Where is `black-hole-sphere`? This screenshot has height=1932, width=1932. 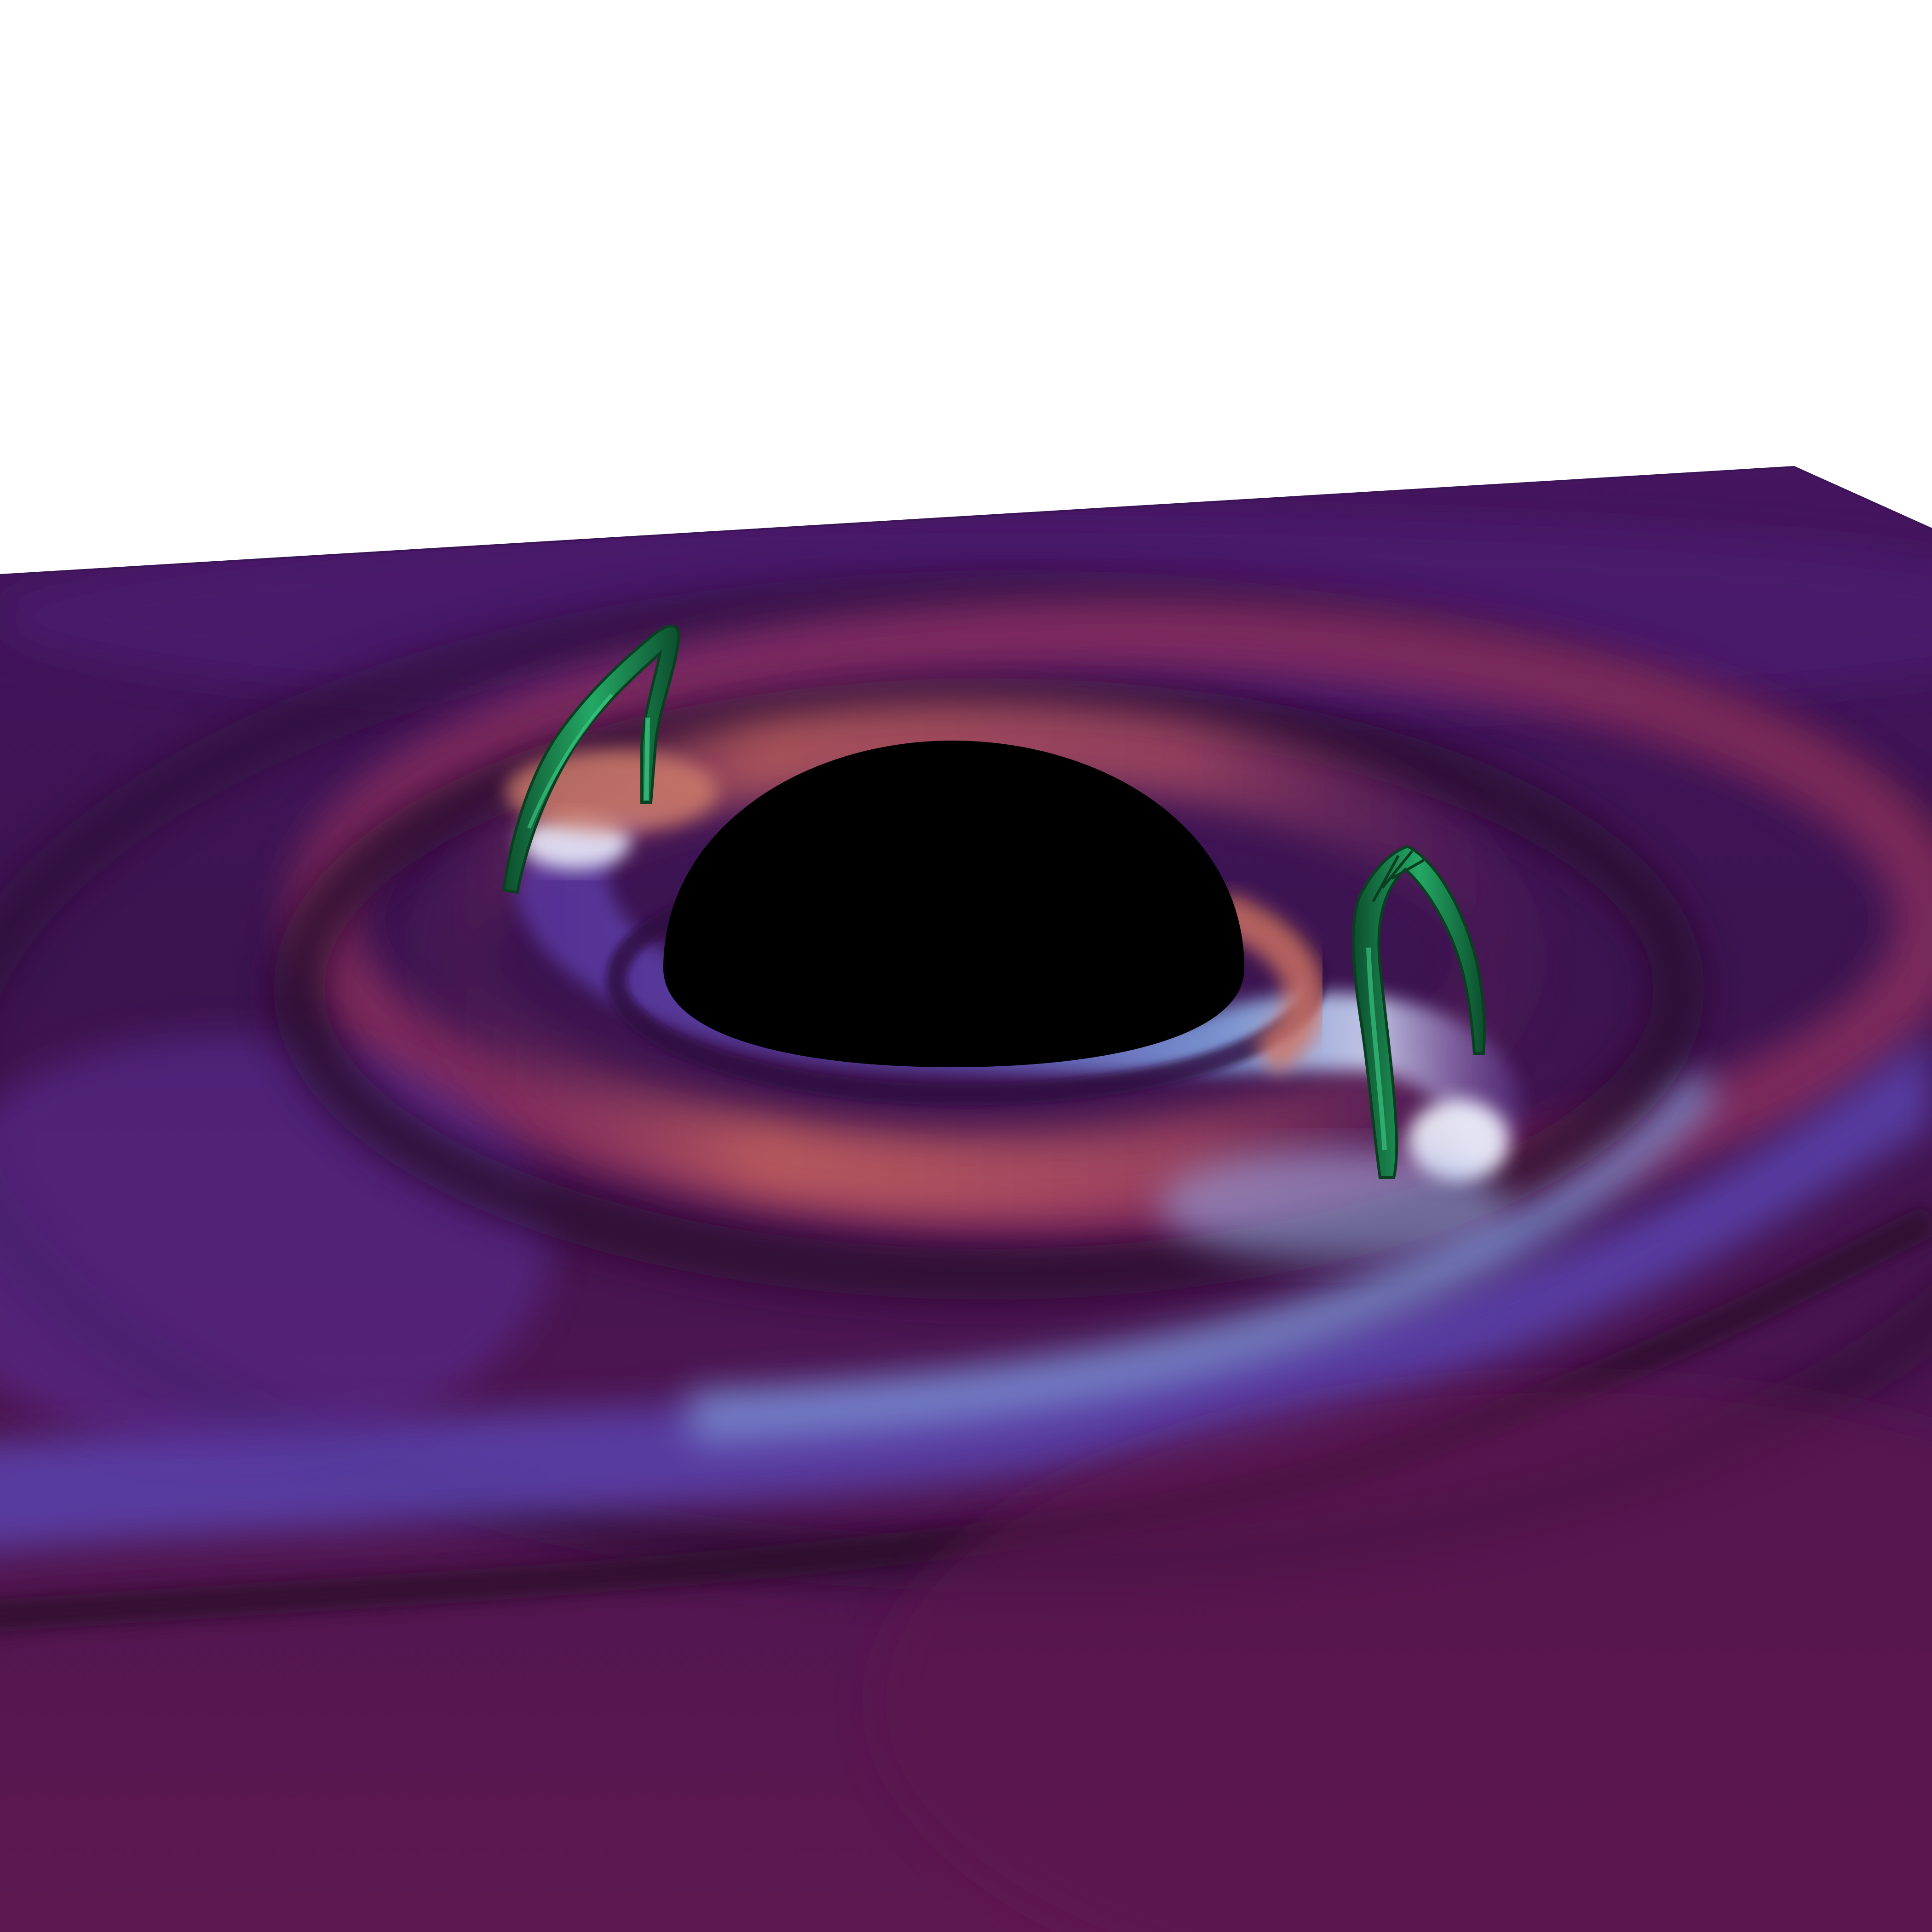 black-hole-sphere is located at coordinates (953, 904).